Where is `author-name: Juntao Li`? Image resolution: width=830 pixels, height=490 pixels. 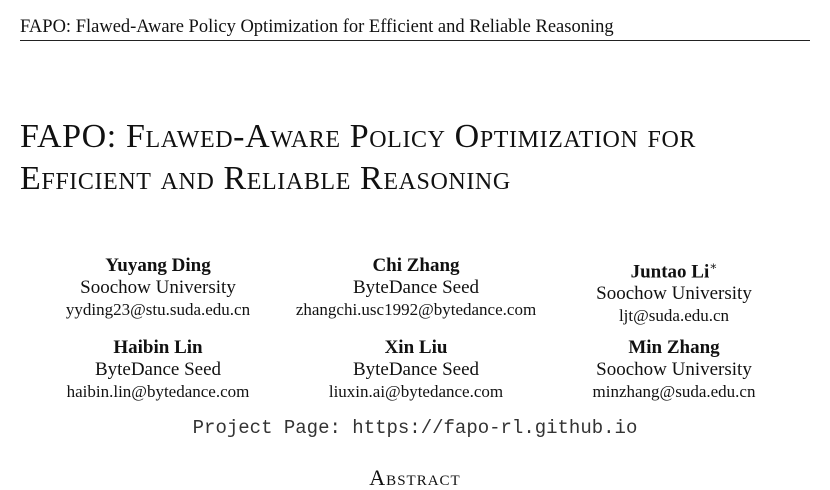
author-name: Juntao Li is located at coordinates (670, 272).